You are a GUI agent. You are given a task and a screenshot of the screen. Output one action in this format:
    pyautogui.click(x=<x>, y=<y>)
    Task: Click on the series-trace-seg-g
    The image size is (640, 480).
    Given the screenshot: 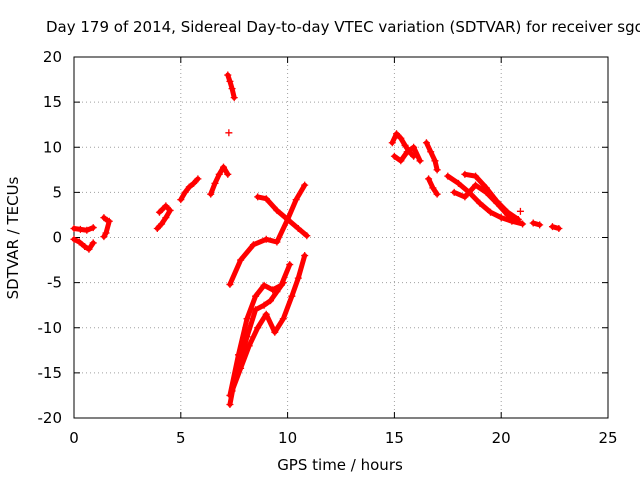 What is the action you would take?
    pyautogui.click(x=231, y=86)
    